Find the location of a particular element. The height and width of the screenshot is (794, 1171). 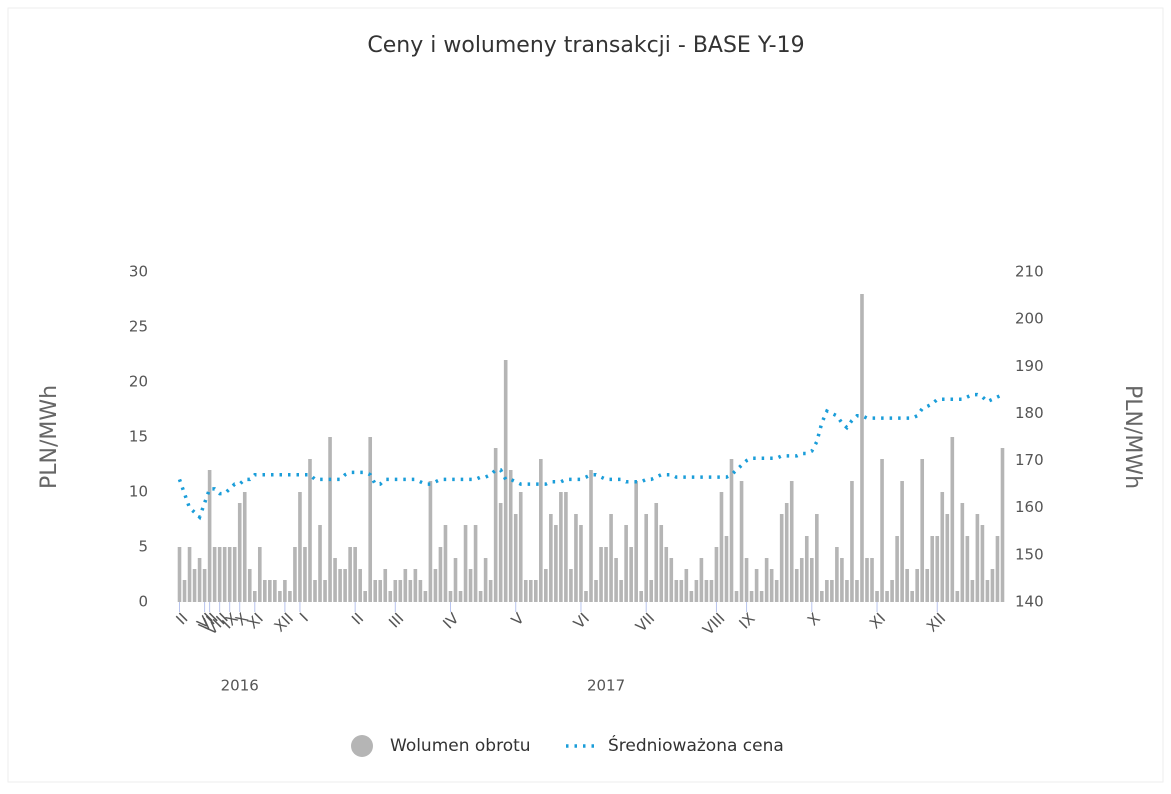

y2-tick-label: 150 is located at coordinates (1029, 554).